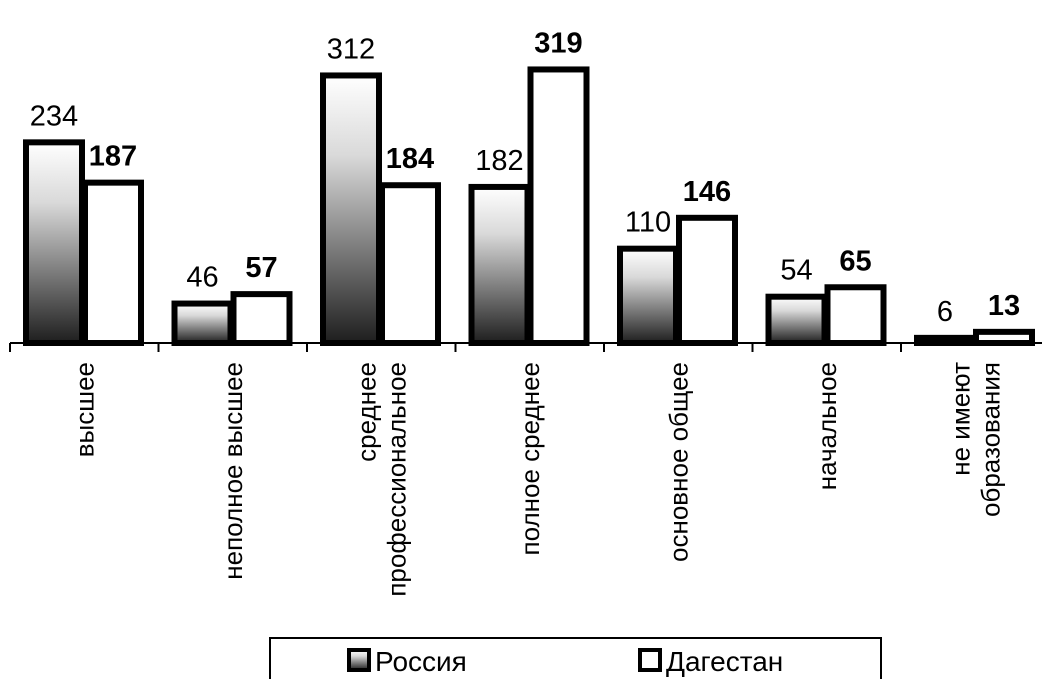  I want to click on category-label: неполное высшее, so click(233, 471).